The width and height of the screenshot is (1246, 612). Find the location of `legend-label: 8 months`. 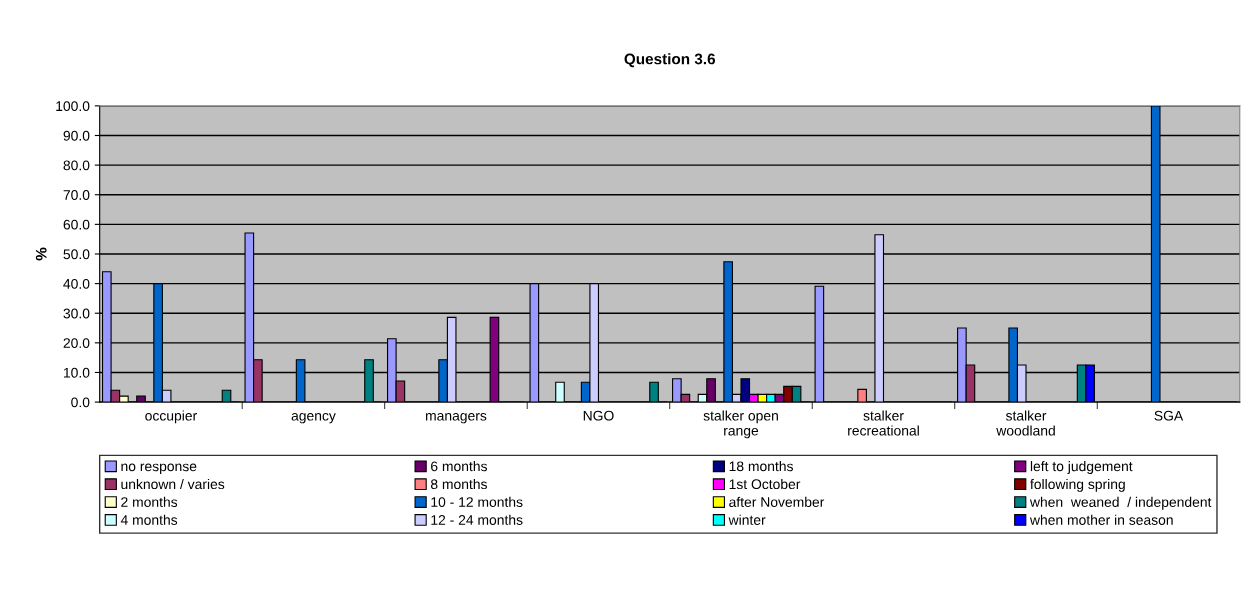

legend-label: 8 months is located at coordinates (458, 484).